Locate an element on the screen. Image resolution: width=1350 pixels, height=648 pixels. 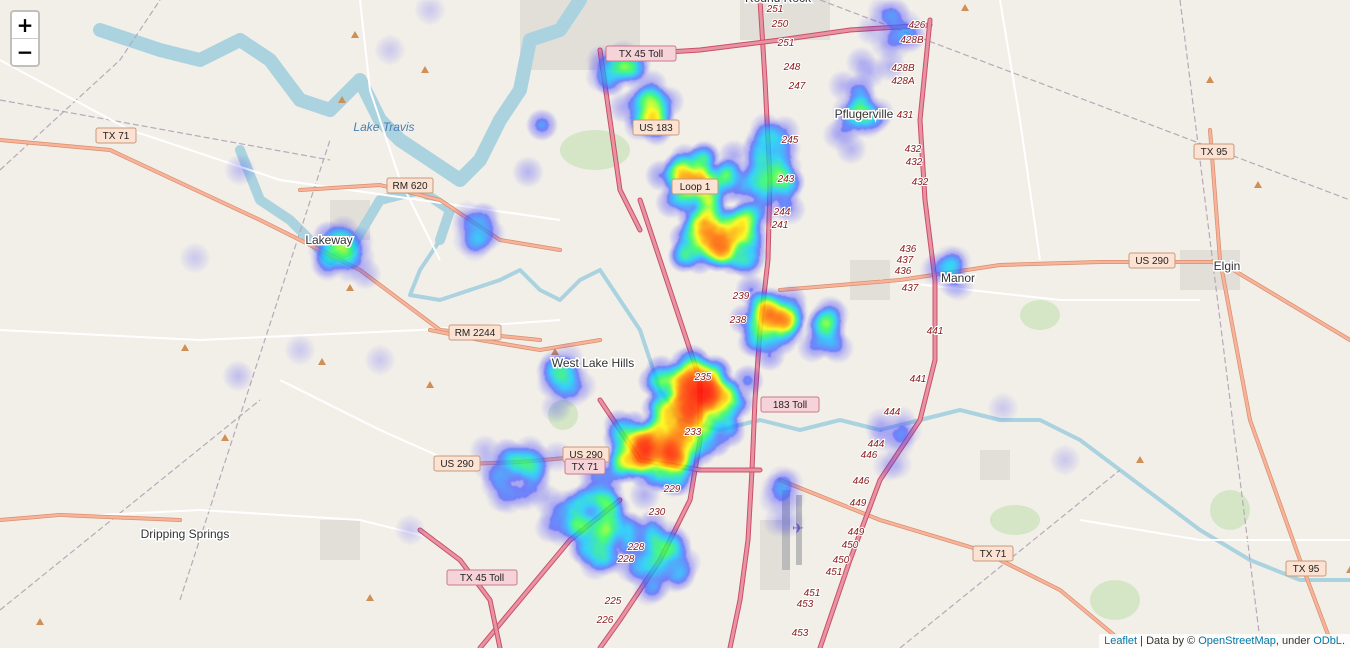
leaflet-link: Leaflet is located at coordinates (1121, 641).